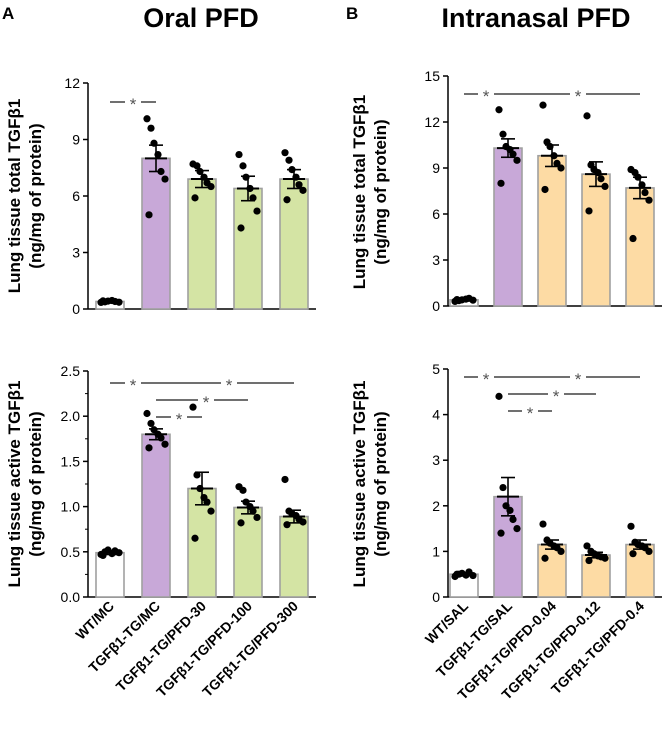 The height and width of the screenshot is (735, 671). Describe the element at coordinates (71, 371) in the screenshot. I see `y-tick-label: 2.5` at that location.